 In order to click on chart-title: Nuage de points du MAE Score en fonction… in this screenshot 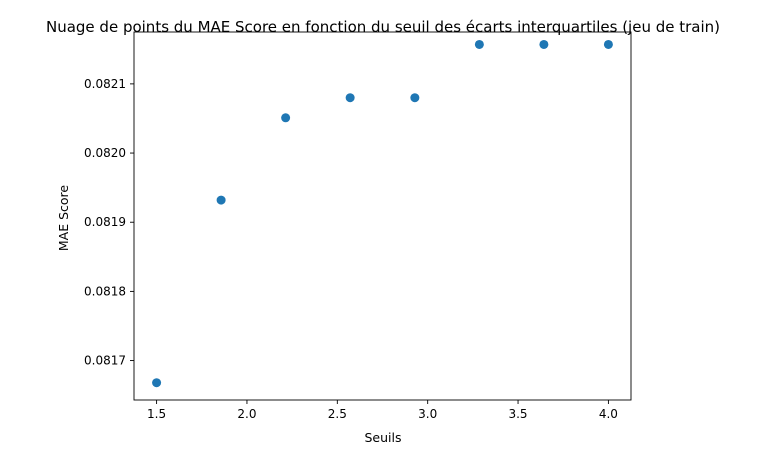, I will do `click(383, 27)`.